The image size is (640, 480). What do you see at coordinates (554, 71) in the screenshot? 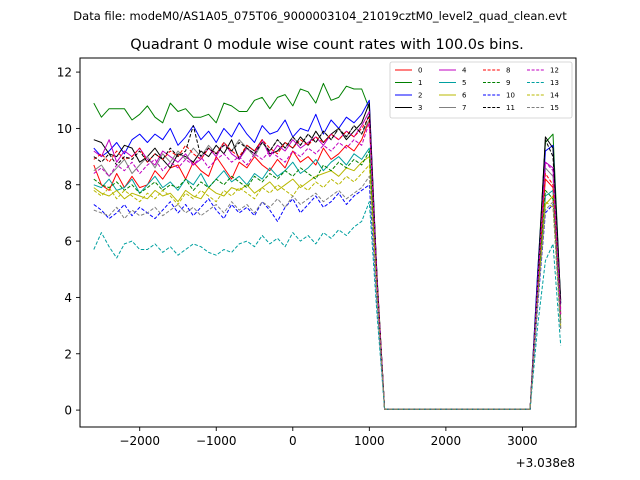
I see `legend-label-12: 12` at bounding box center [554, 71].